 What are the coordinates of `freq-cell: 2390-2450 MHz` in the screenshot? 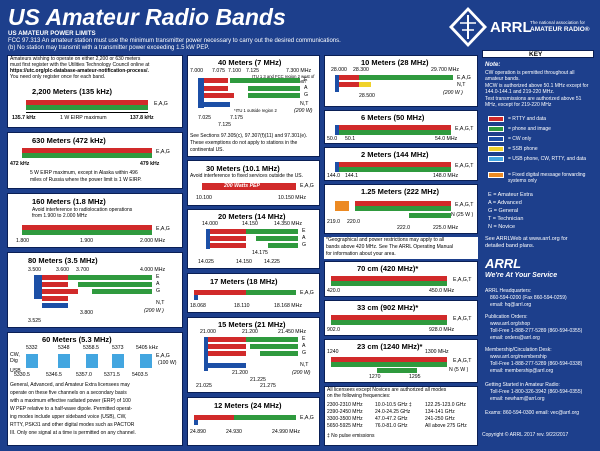 It's located at (345, 412).